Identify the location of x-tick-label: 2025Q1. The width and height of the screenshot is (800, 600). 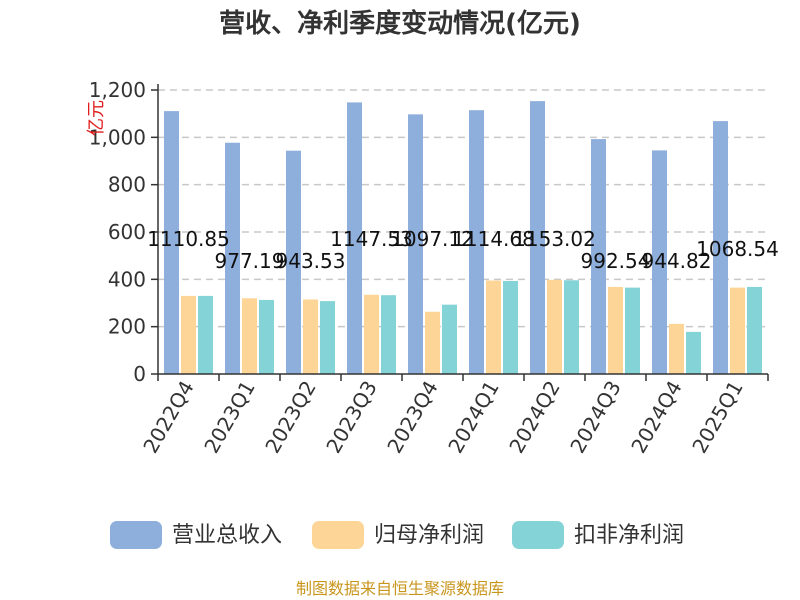
(717, 417).